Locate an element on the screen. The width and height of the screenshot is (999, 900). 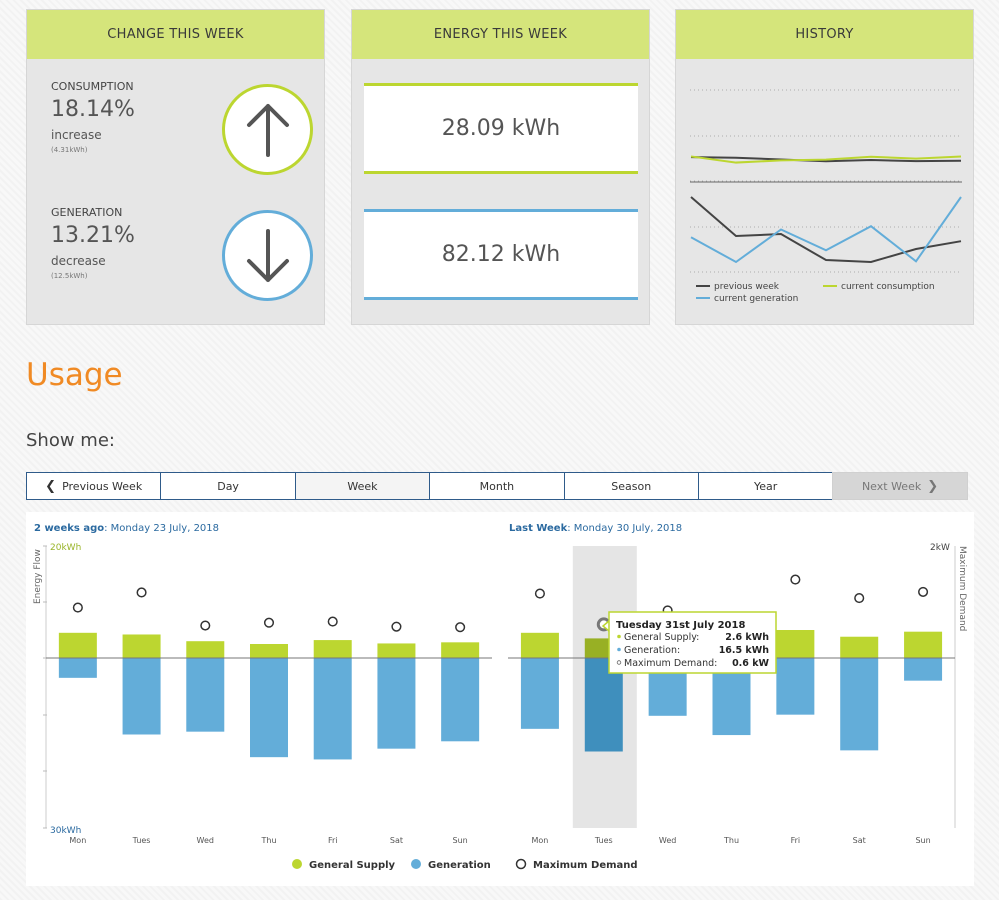
history-card-title: HISTORY is located at coordinates (824, 34).